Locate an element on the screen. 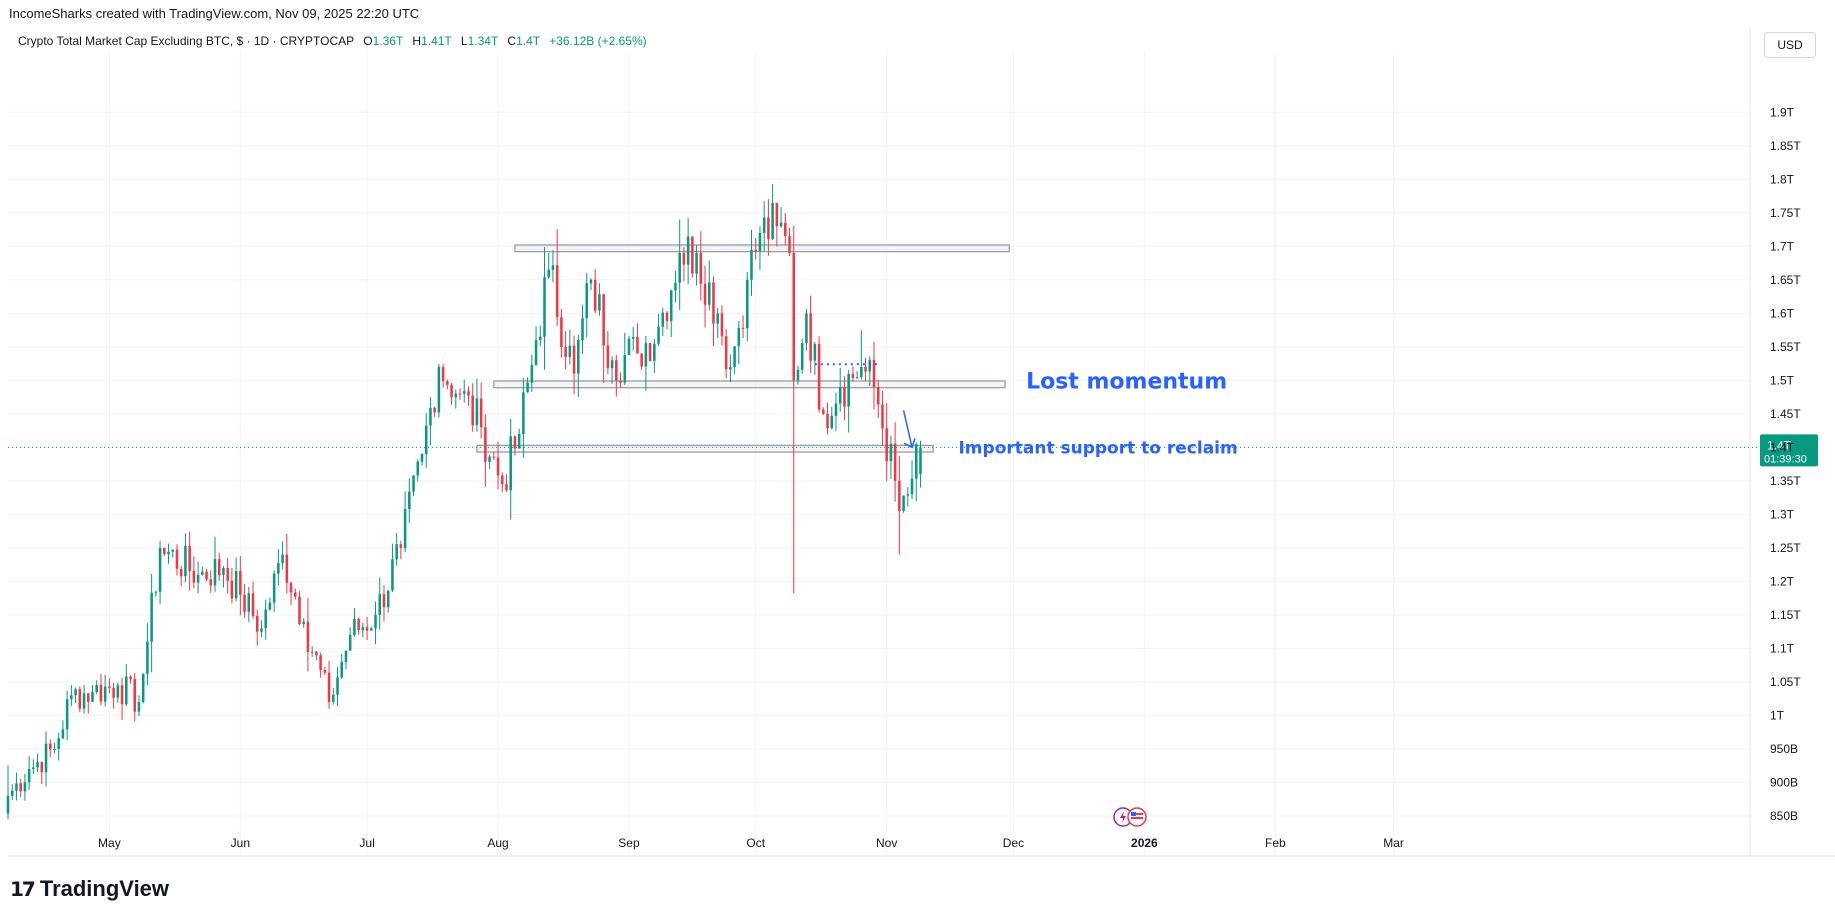  time-axis: May Jun Jul Aug Sep Oct Nov Dec 2026 Feb Mar is located at coordinates (751, 843).